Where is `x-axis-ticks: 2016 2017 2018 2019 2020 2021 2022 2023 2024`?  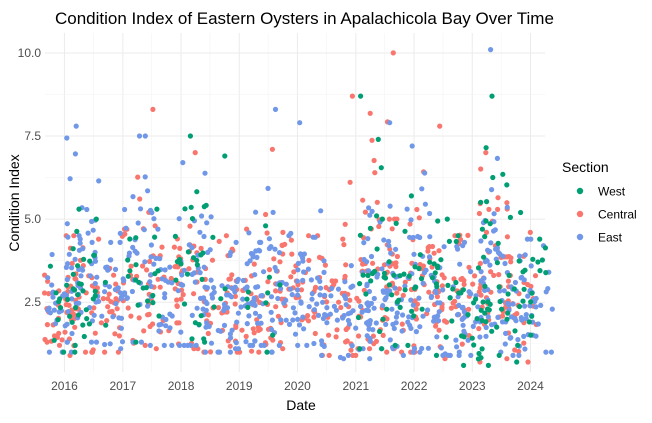 x-axis-ticks: 2016 2017 2018 2019 2020 2021 2022 2023 2024 is located at coordinates (297, 386).